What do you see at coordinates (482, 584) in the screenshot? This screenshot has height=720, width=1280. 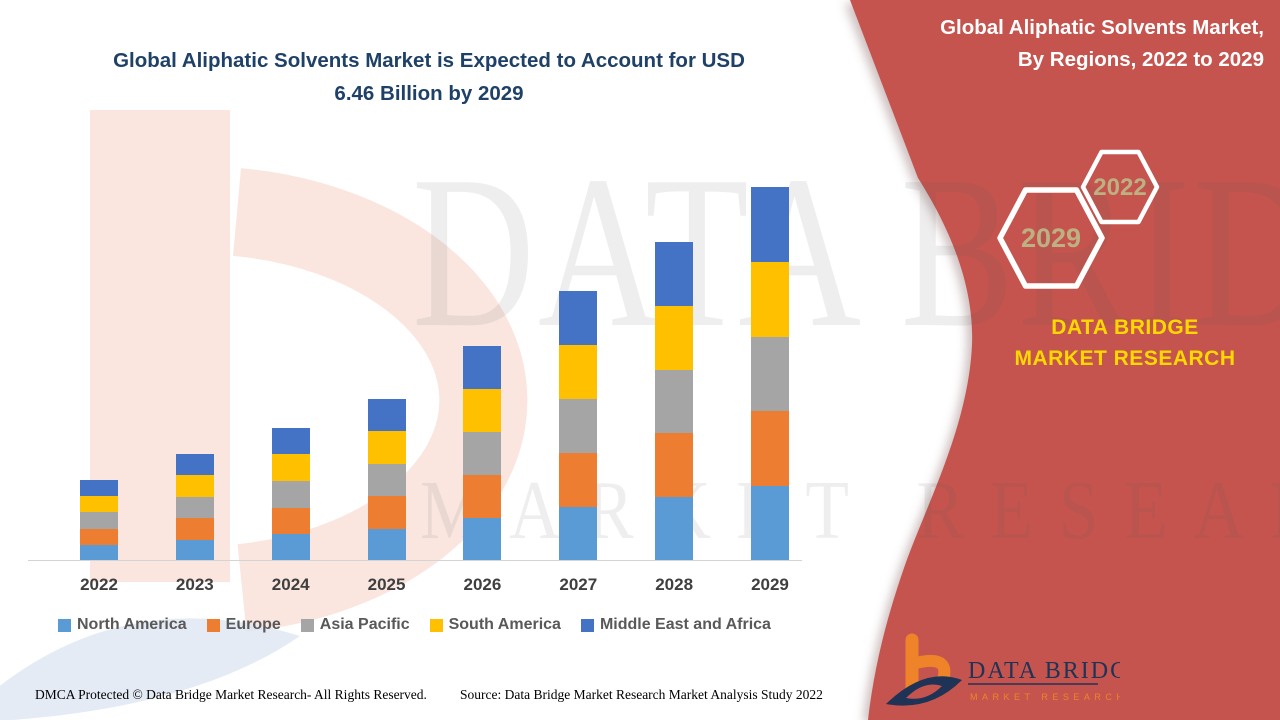 I see `x-axis-label-2026: 2026` at bounding box center [482, 584].